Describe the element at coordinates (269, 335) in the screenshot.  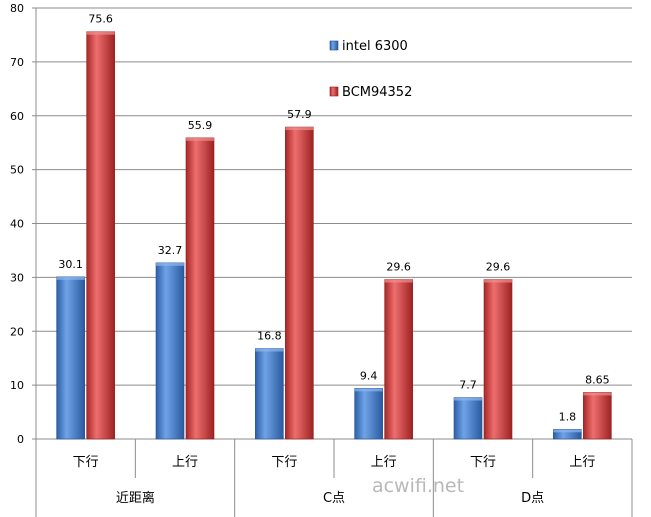
I see `data-label: 16.8` at that location.